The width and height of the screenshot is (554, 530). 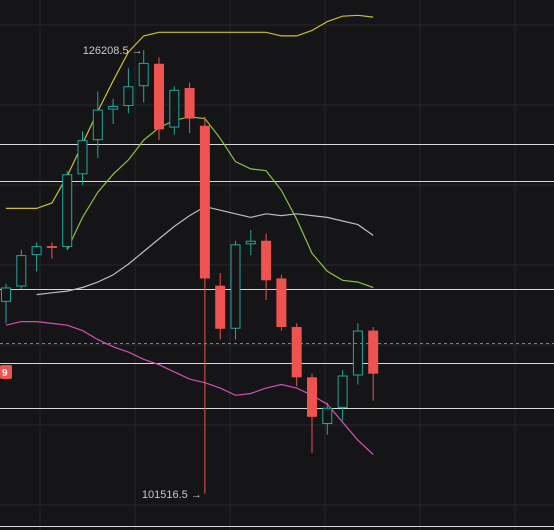 I want to click on current-price-badge: 9, so click(x=6, y=372).